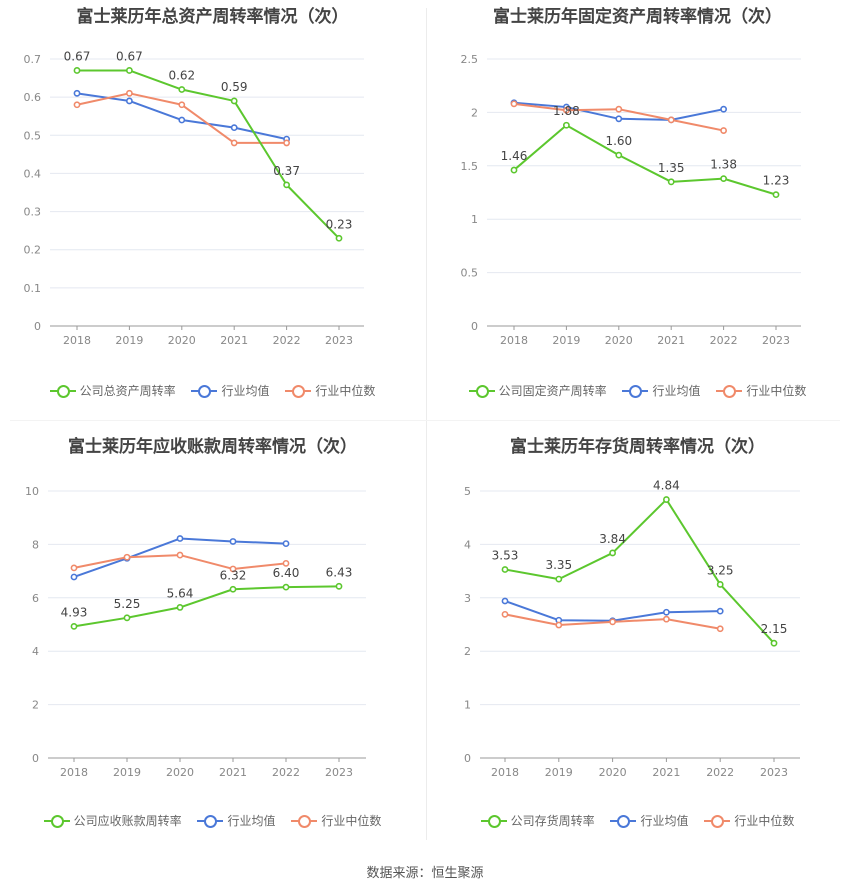 This screenshot has width=850, height=891. What do you see at coordinates (212, 17) in the screenshot?
I see `chart-title: 富士莱历年总资产周转率情况（次）` at bounding box center [212, 17].